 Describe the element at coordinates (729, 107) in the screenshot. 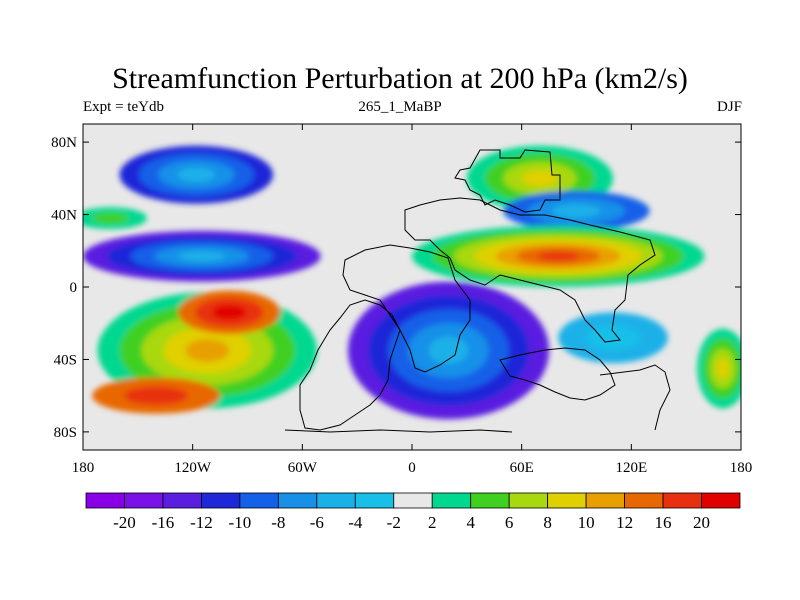

I see `season-label: DJF` at that location.